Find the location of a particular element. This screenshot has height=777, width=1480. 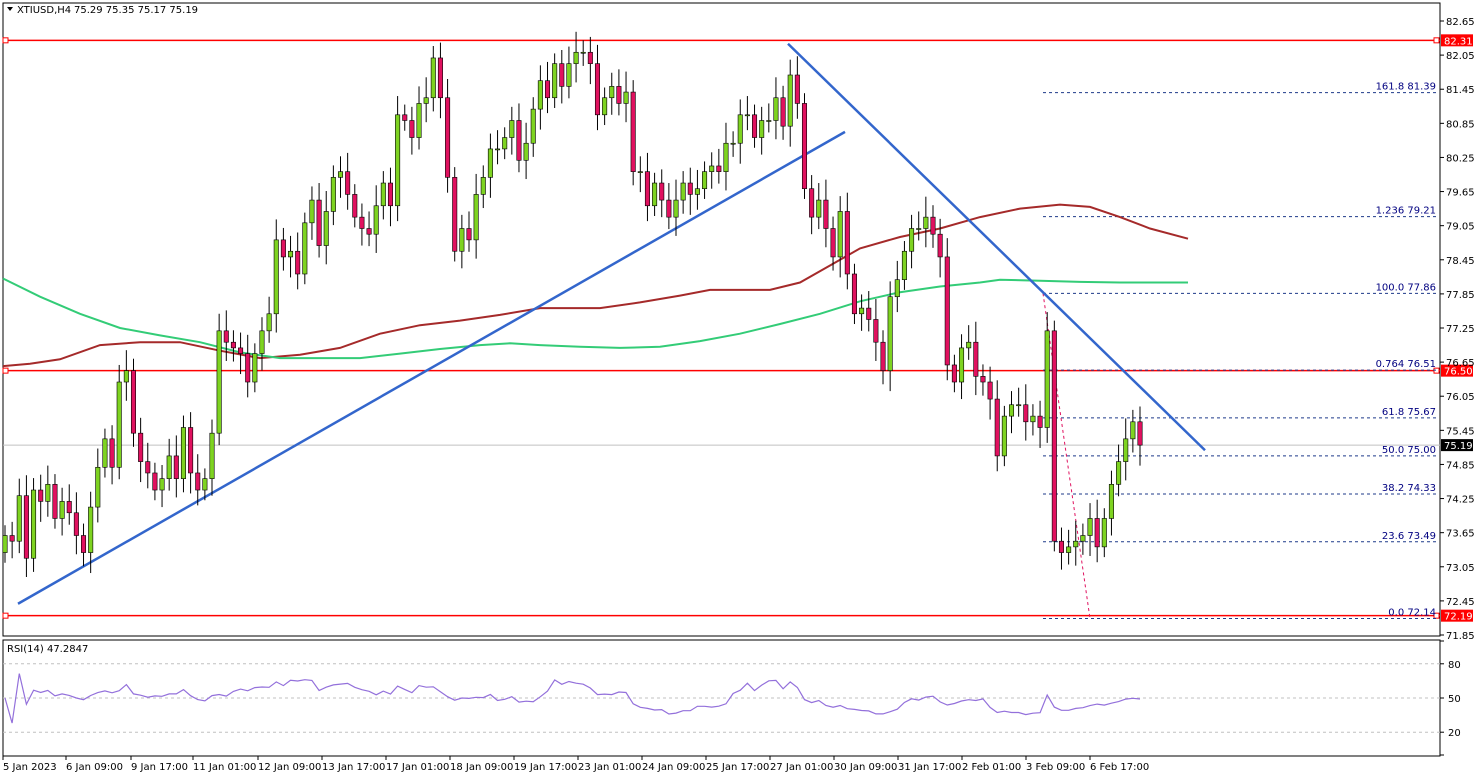

fib-level-label: 0.764 76.51 is located at coordinates (1406, 364).